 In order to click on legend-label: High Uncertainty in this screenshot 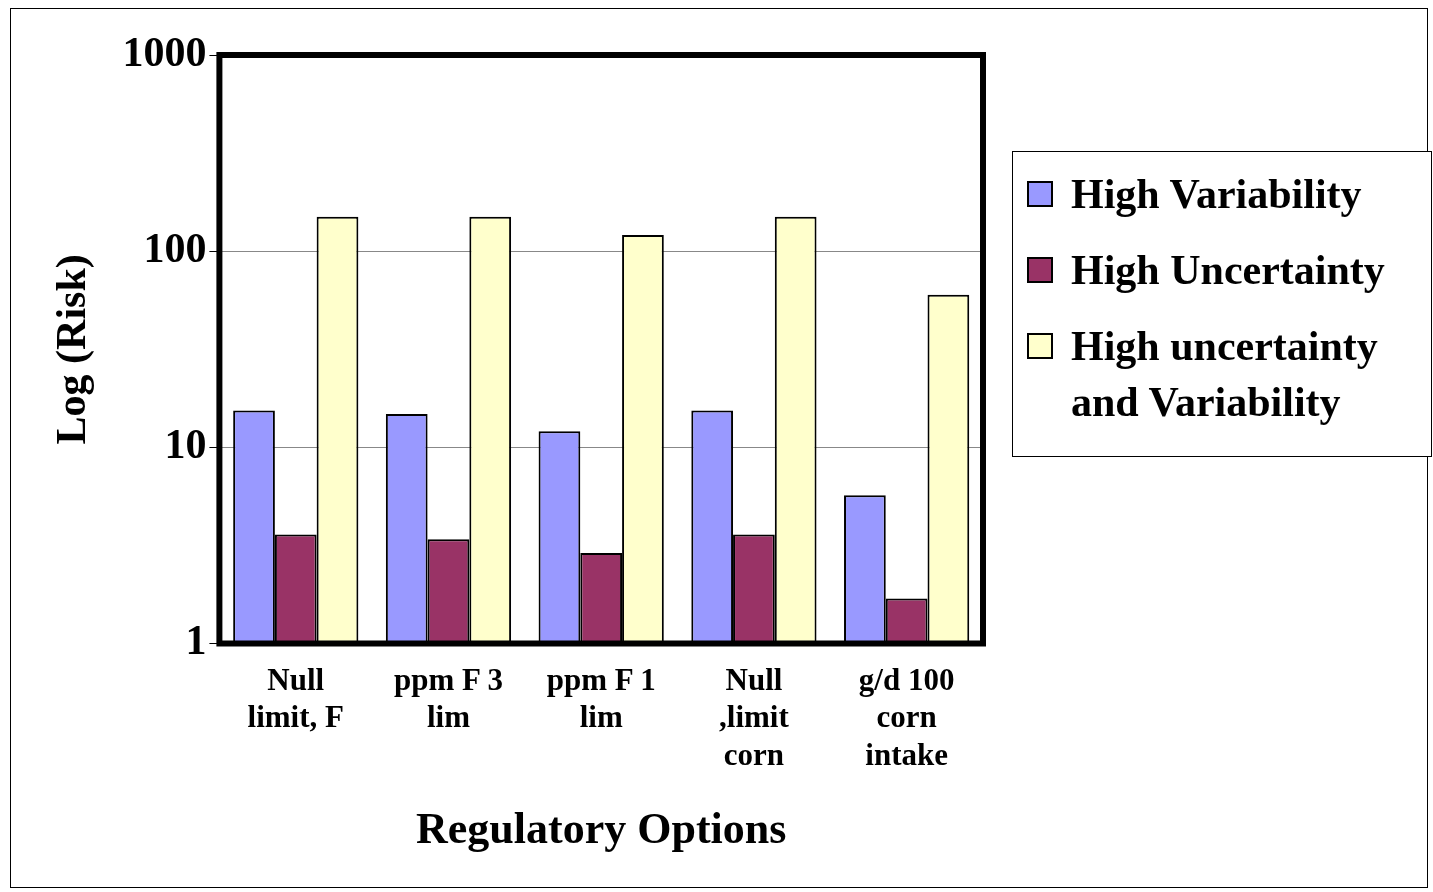, I will do `click(1228, 270)`.